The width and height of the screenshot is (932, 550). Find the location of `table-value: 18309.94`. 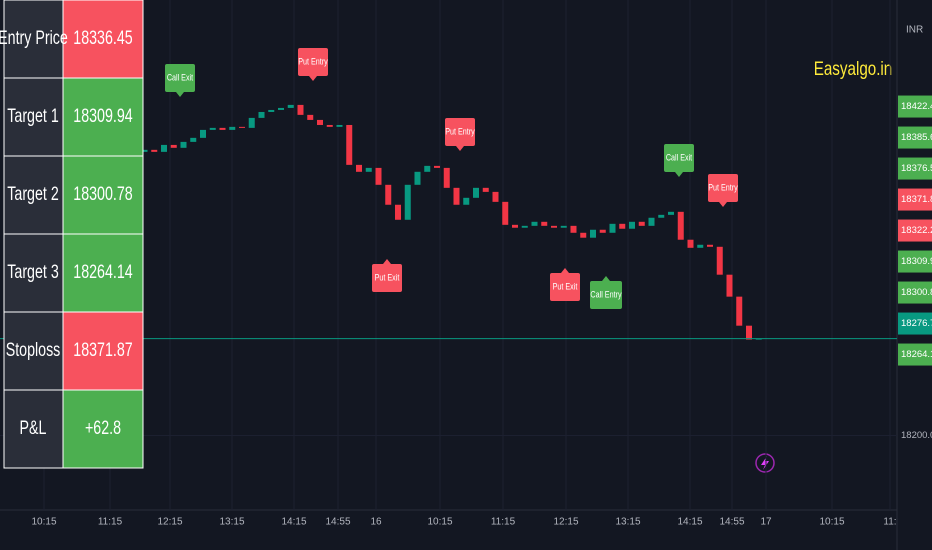

table-value: 18309.94 is located at coordinates (102, 115).